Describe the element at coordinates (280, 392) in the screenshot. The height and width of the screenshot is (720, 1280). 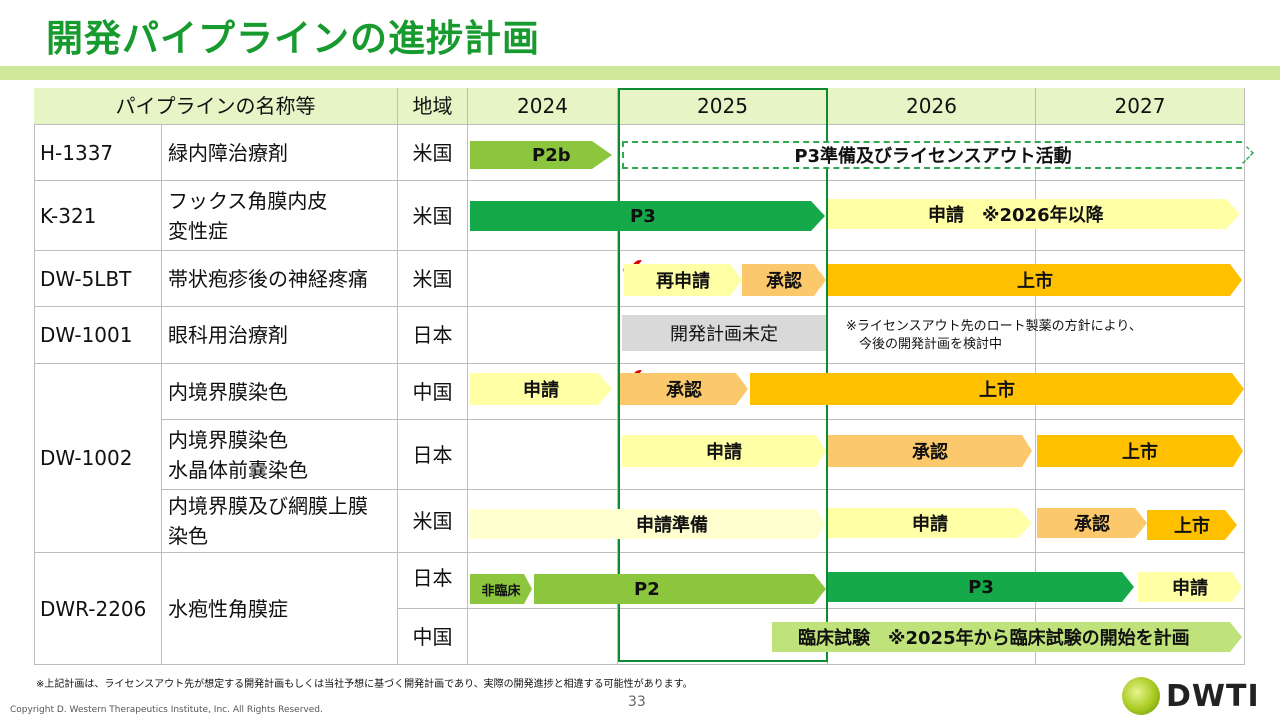
I see `indication-cell: 内境界膜染色` at that location.